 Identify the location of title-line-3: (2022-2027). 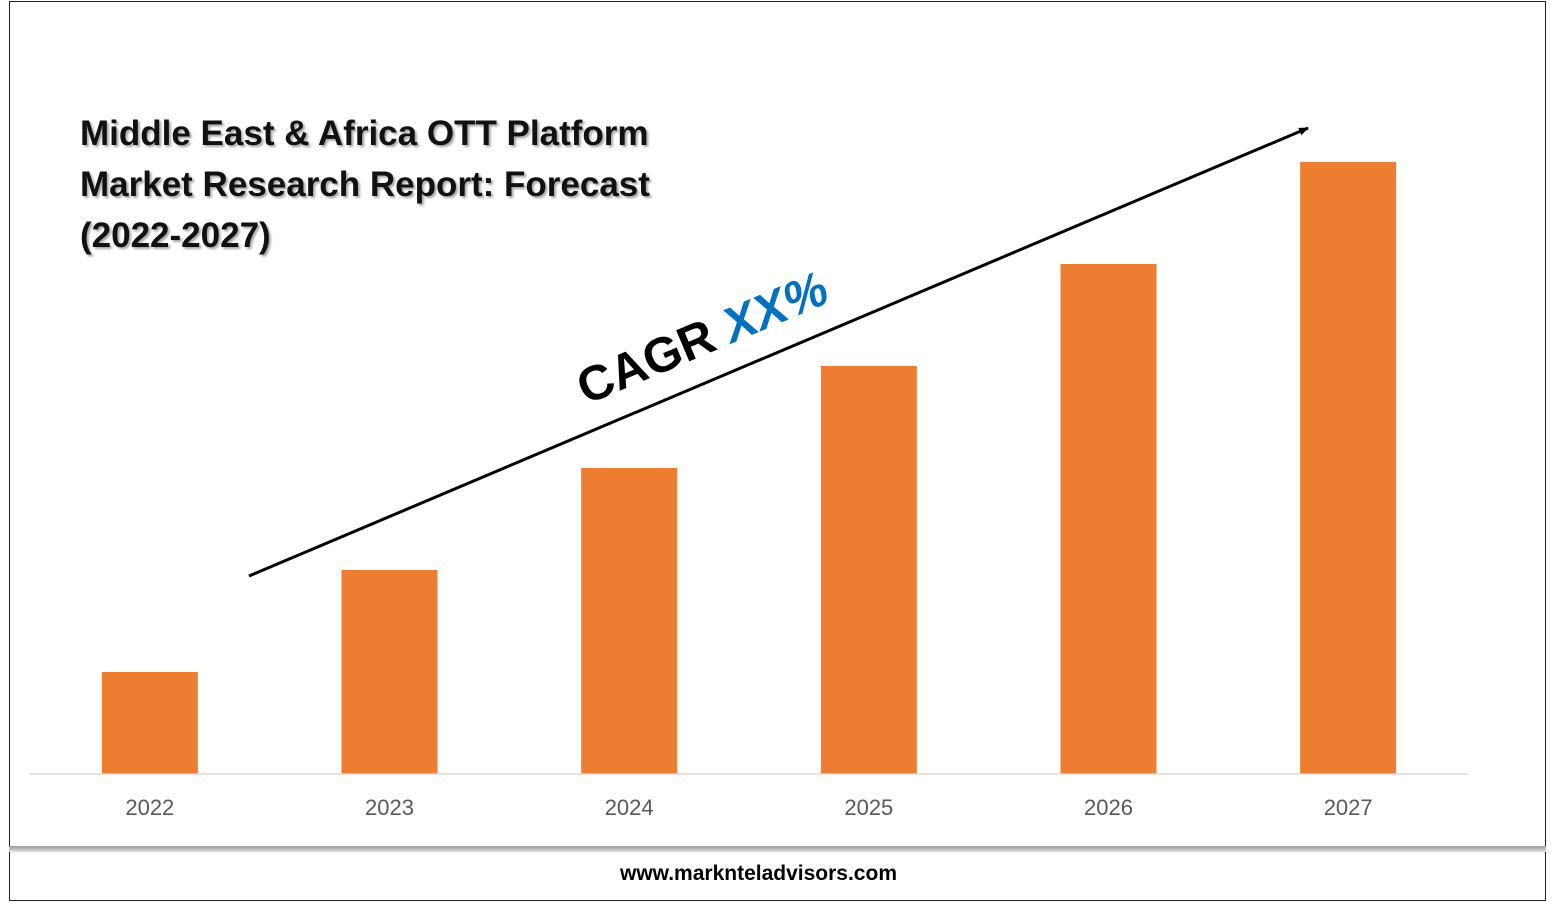
(175, 235).